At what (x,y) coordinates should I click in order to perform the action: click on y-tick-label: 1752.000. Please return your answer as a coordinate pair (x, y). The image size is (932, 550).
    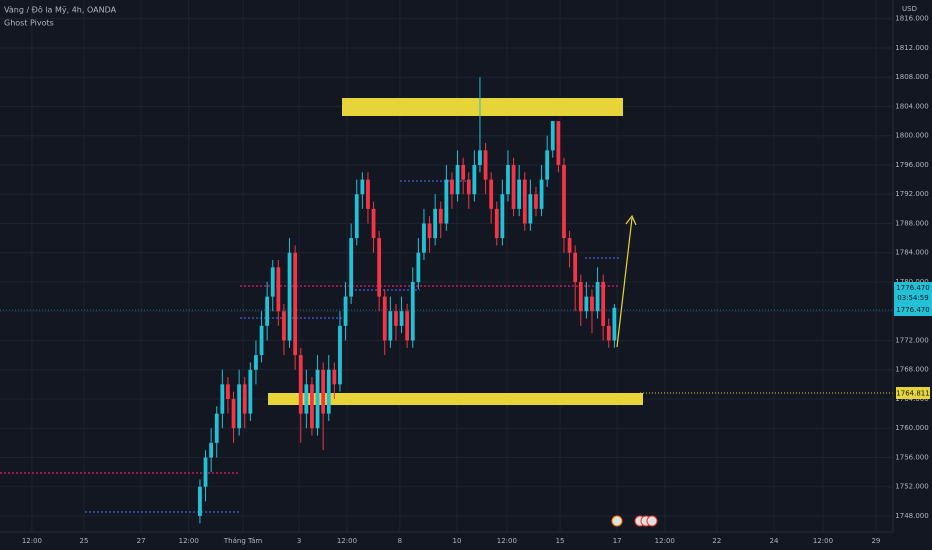
    Looking at the image, I should click on (911, 487).